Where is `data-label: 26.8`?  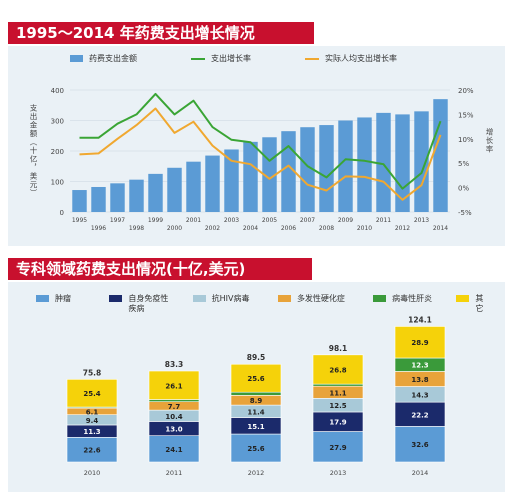
data-label: 26.8 is located at coordinates (337, 370).